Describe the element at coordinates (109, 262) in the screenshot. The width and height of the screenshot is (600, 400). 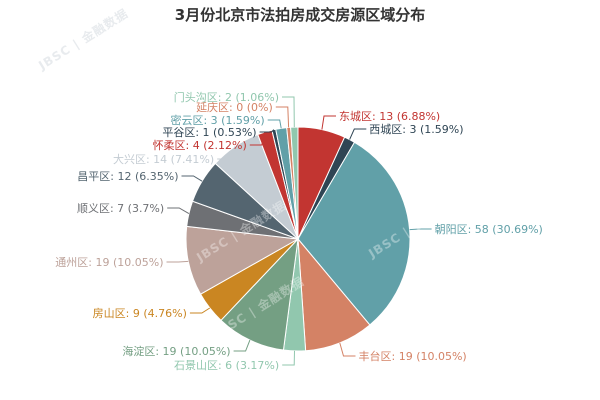
I see `slice-label: 通州区: 19 (10.05%)` at that location.